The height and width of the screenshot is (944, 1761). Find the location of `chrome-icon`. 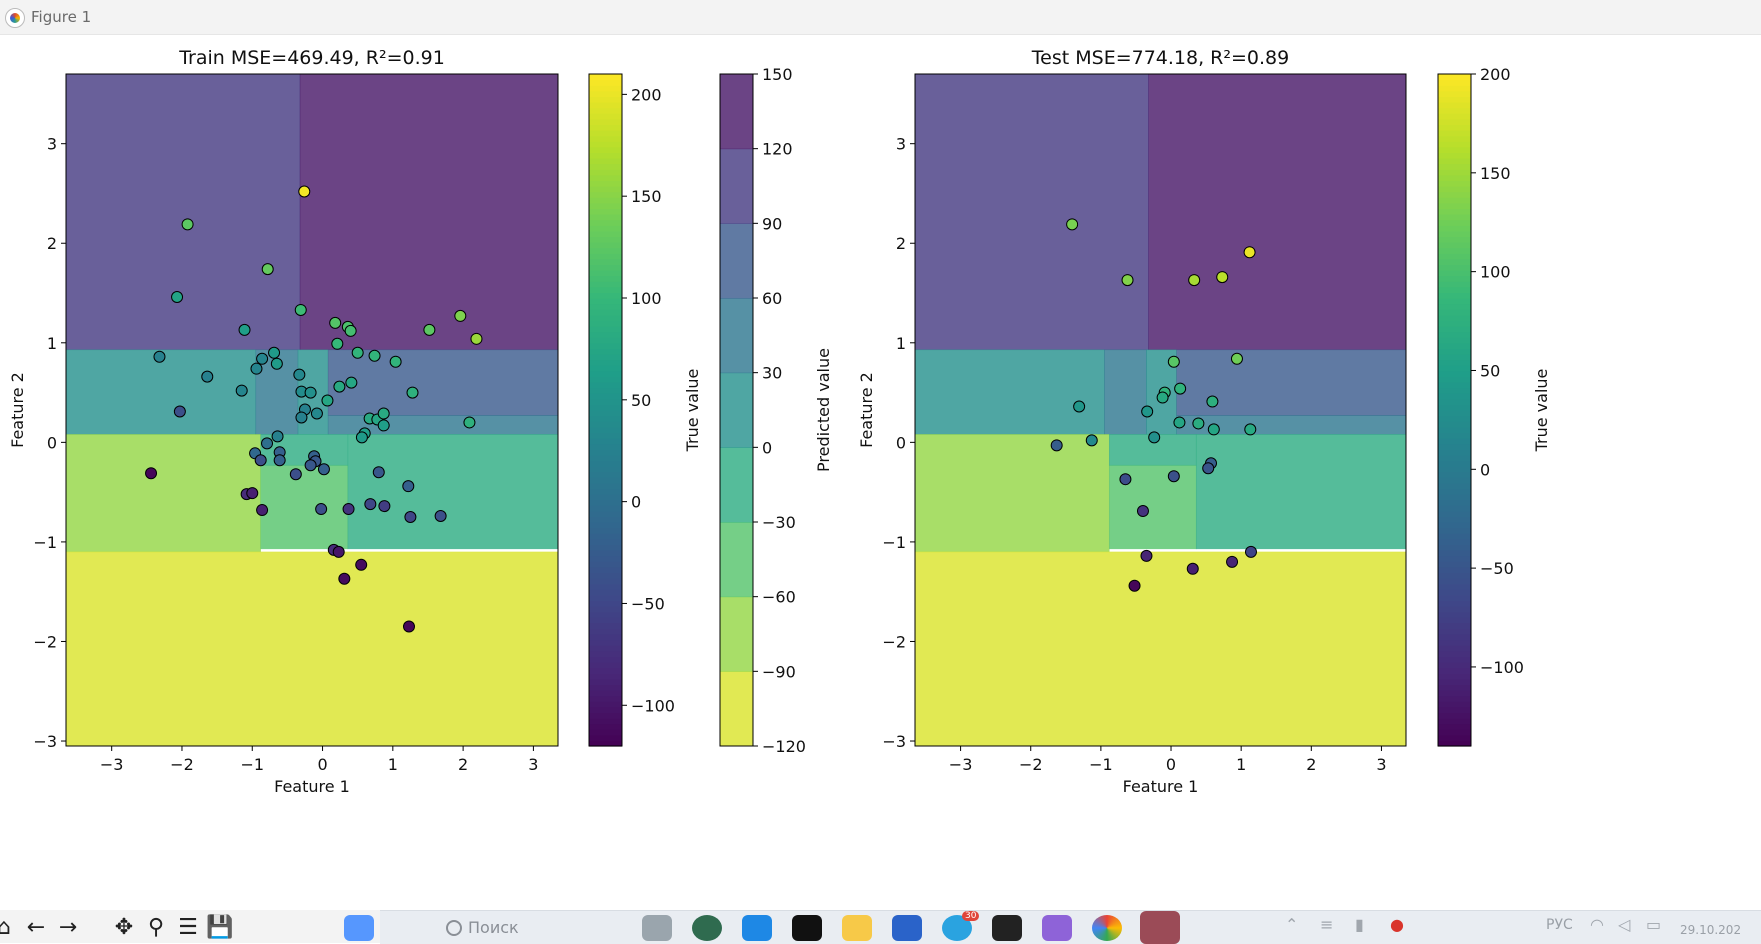

chrome-icon is located at coordinates (1107, 928).